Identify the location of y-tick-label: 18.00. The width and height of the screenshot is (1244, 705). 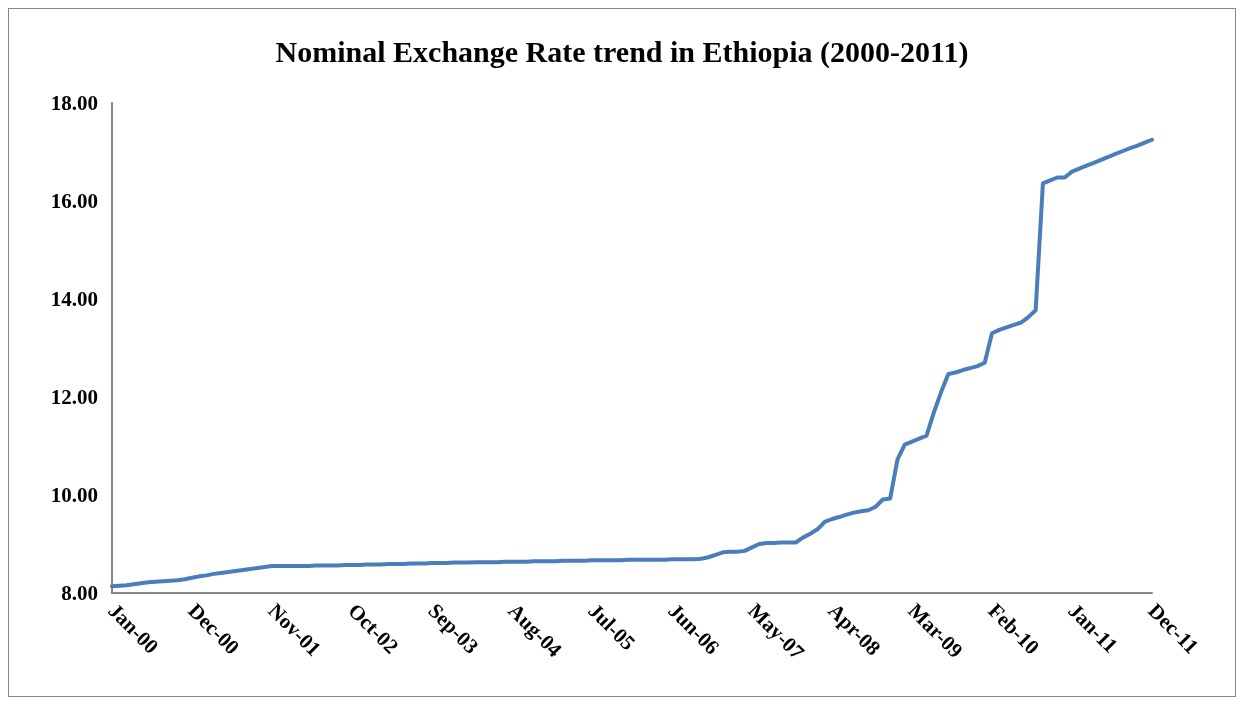
(74, 103).